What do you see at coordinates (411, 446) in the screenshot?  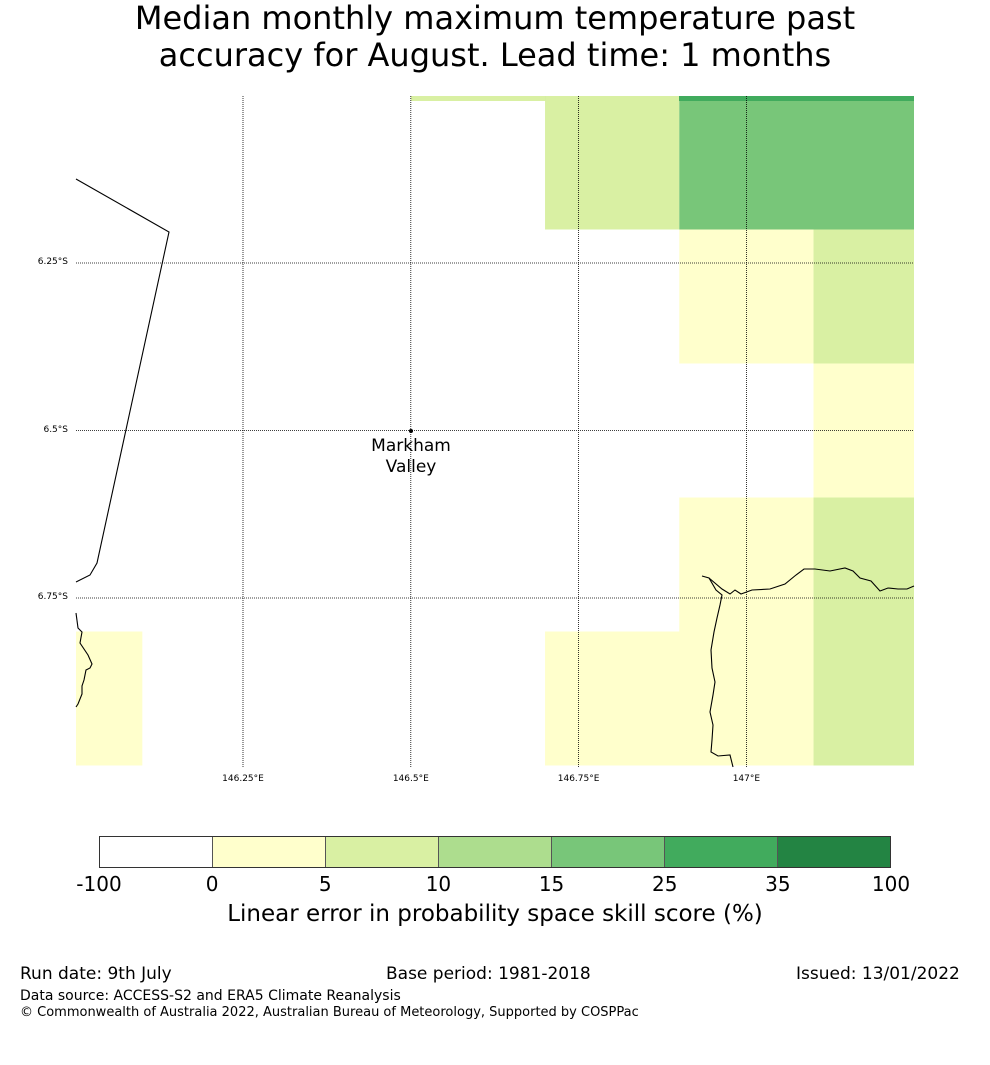 I see `place-label-line-1: Markham` at bounding box center [411, 446].